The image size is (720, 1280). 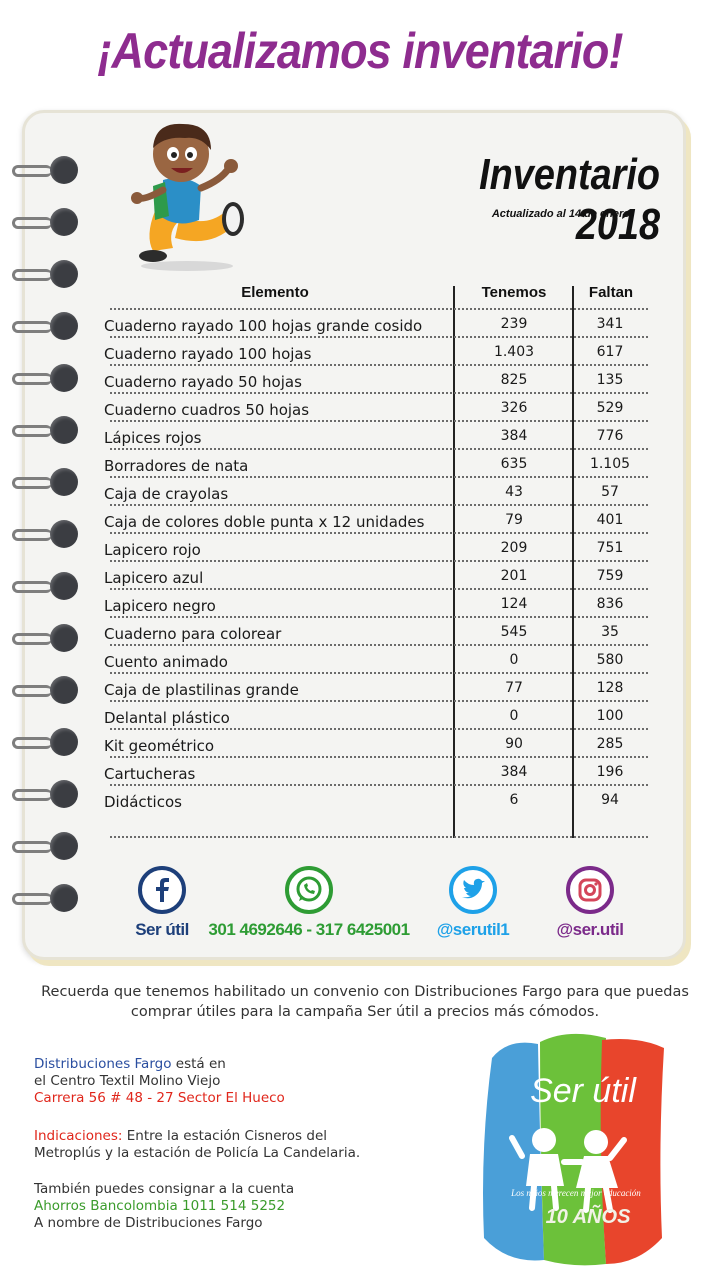 I want to click on column-header-need: Faltan, so click(x=611, y=292).